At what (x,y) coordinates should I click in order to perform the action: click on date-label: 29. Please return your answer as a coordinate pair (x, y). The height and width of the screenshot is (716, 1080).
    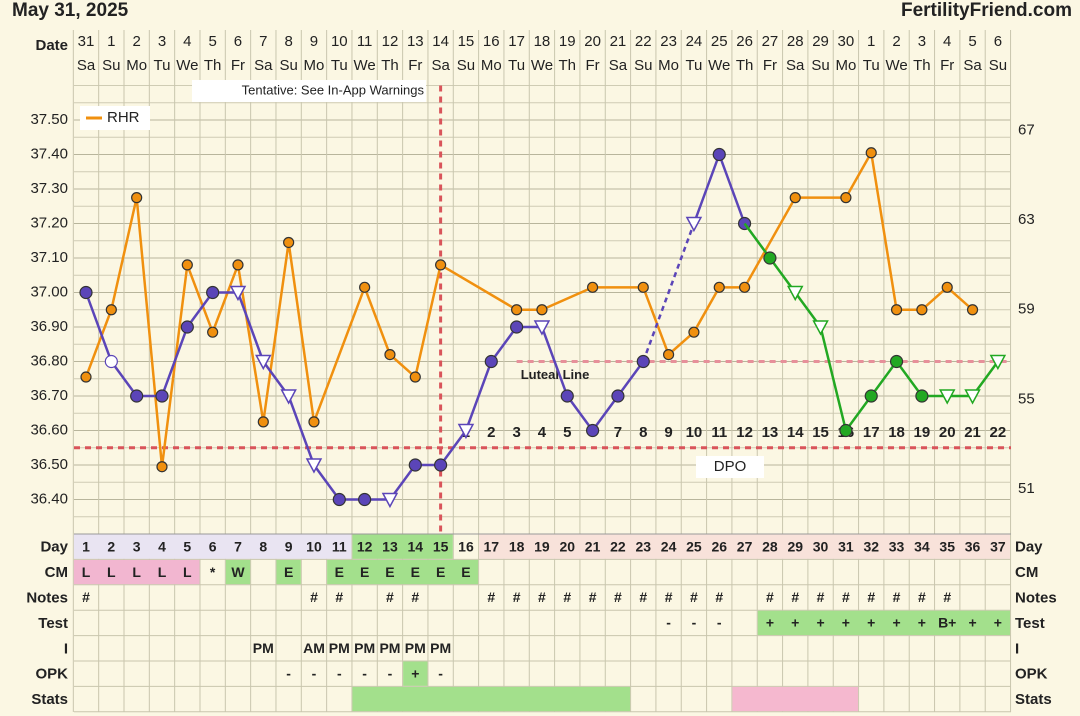
    Looking at the image, I should click on (820, 41).